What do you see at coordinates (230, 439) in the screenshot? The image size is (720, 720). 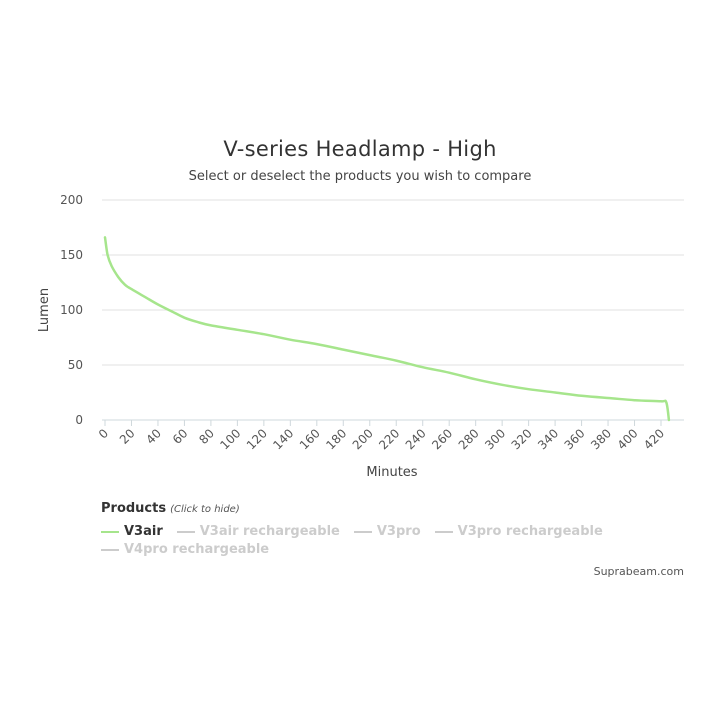 I see `x-tick-label: 100` at bounding box center [230, 439].